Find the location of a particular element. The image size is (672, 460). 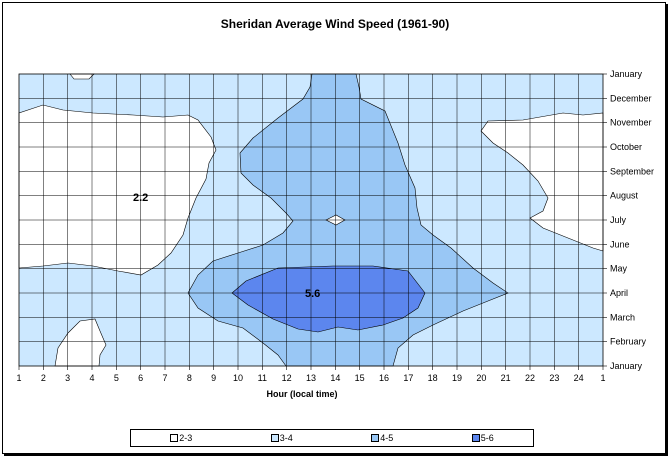

band-2-3-region-right is located at coordinates (542, 182).